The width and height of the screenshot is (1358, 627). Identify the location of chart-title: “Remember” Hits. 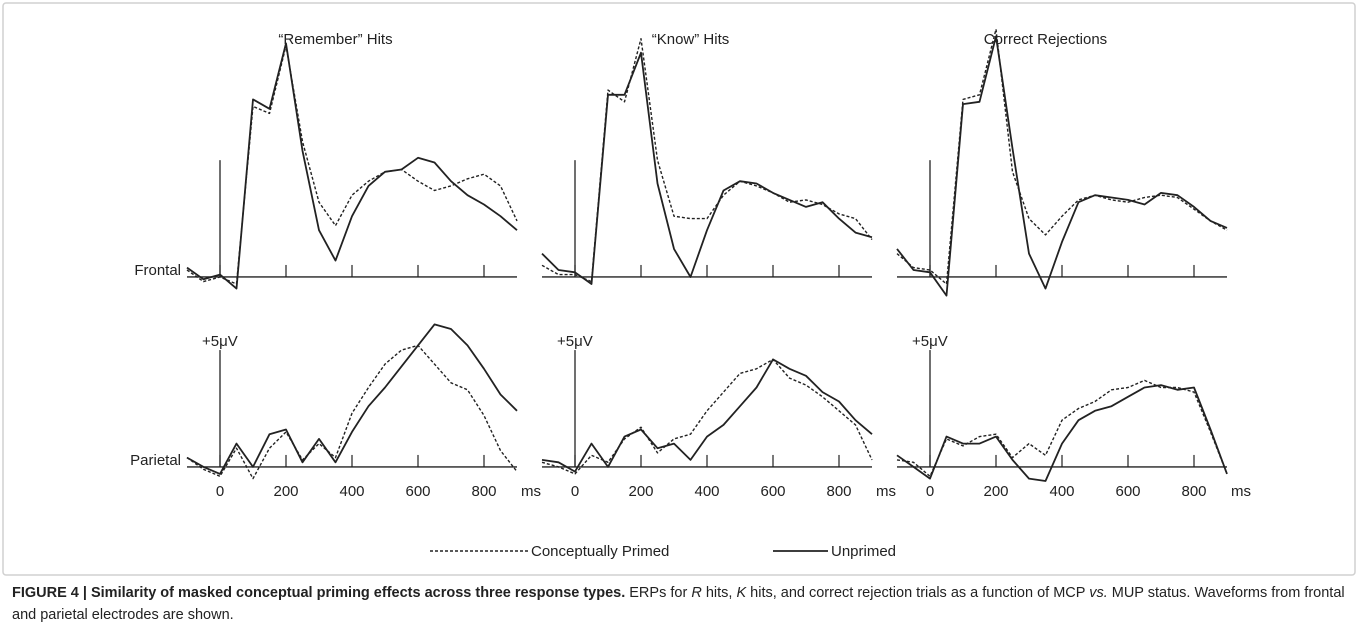
(335, 39).